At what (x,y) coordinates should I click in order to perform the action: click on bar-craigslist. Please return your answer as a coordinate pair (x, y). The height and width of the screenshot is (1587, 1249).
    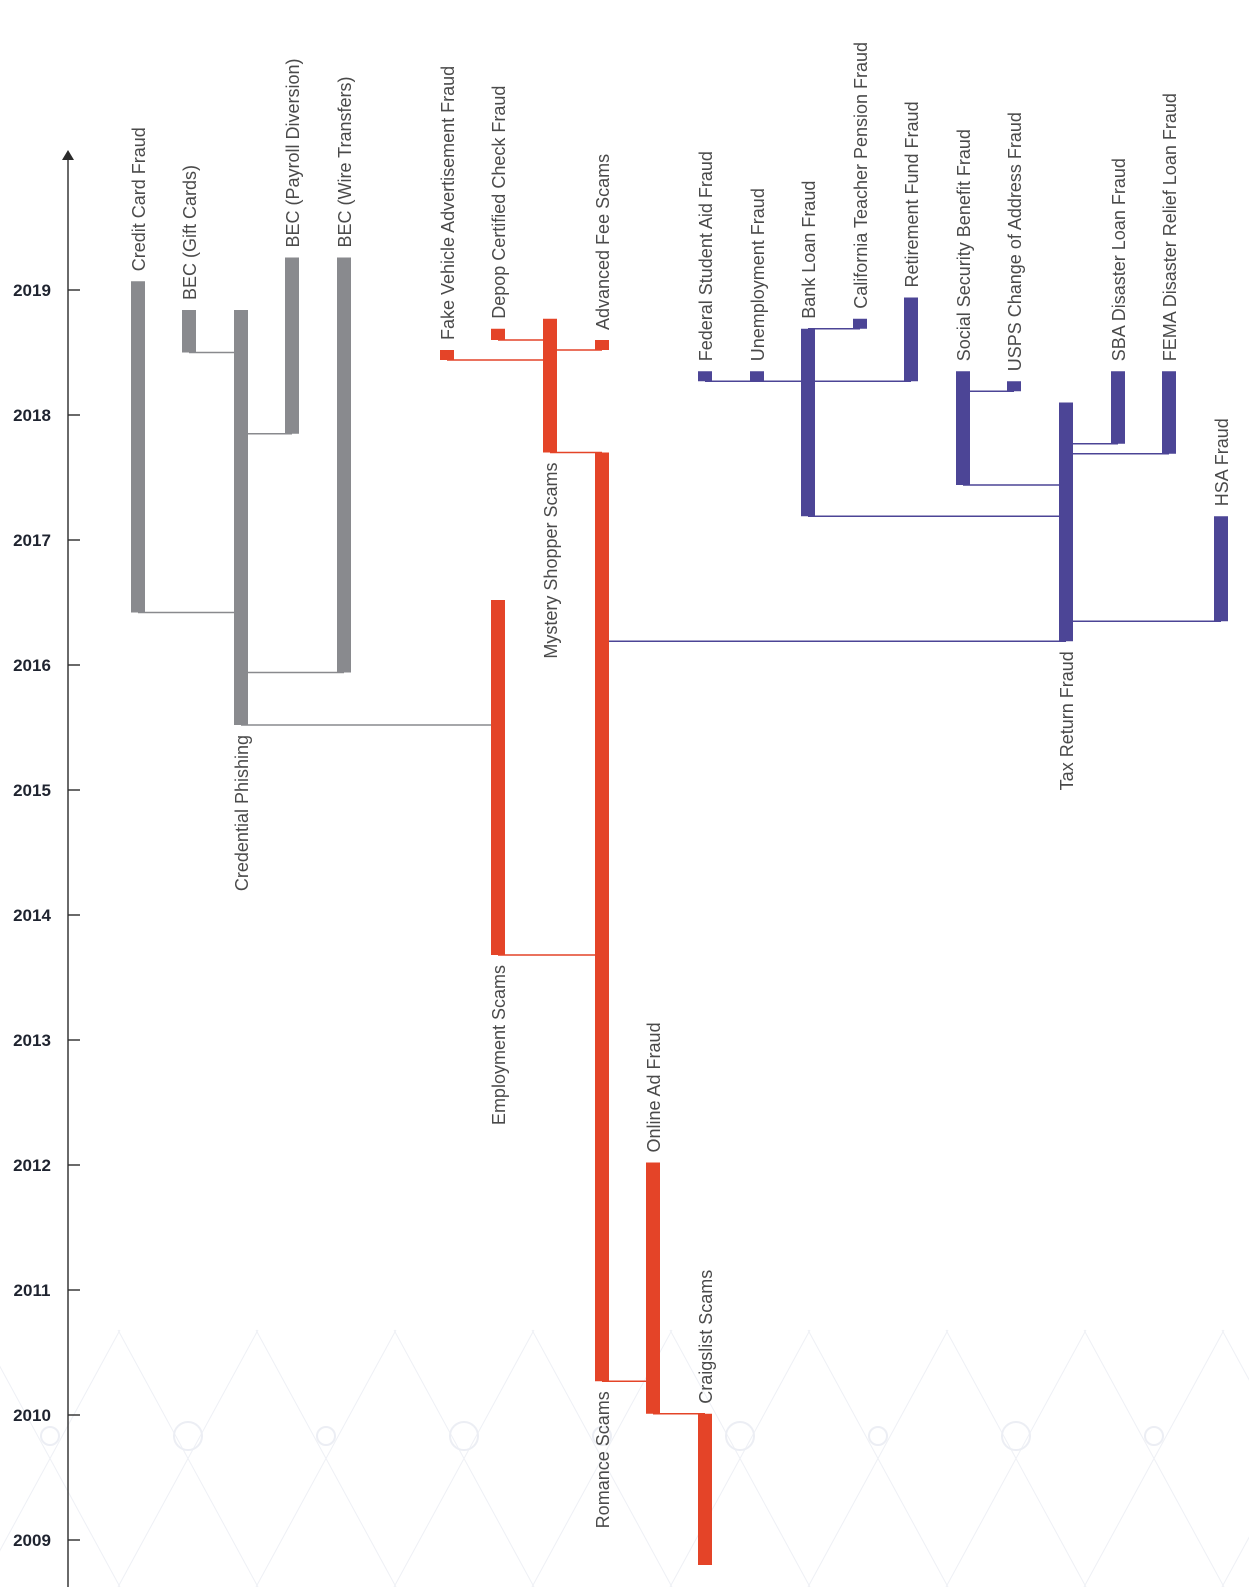
    Looking at the image, I should click on (705, 1489).